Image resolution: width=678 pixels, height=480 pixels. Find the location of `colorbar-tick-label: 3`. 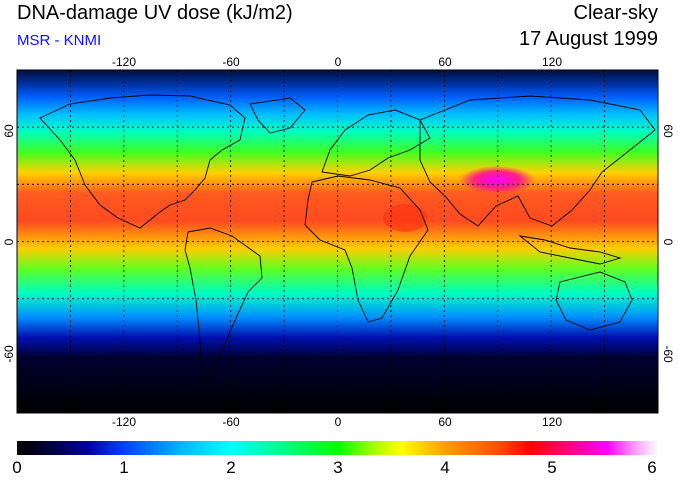

colorbar-tick-label: 3 is located at coordinates (338, 467).